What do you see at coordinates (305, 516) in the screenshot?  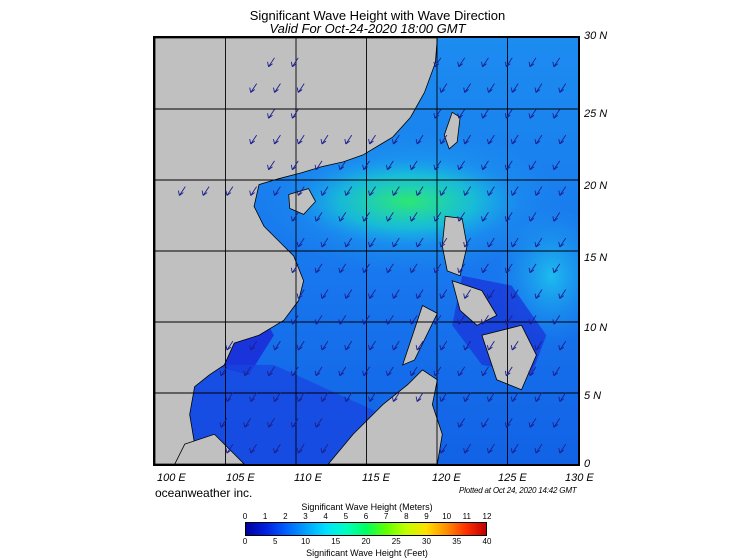 I see `colorbar-meter-tick: 3` at bounding box center [305, 516].